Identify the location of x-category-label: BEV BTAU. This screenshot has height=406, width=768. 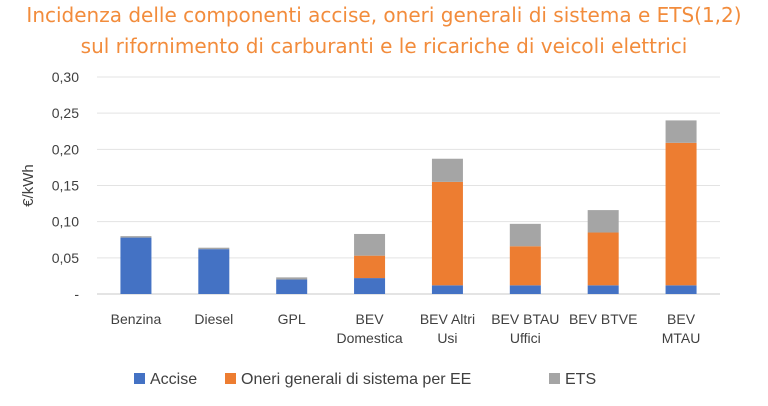
(525, 319).